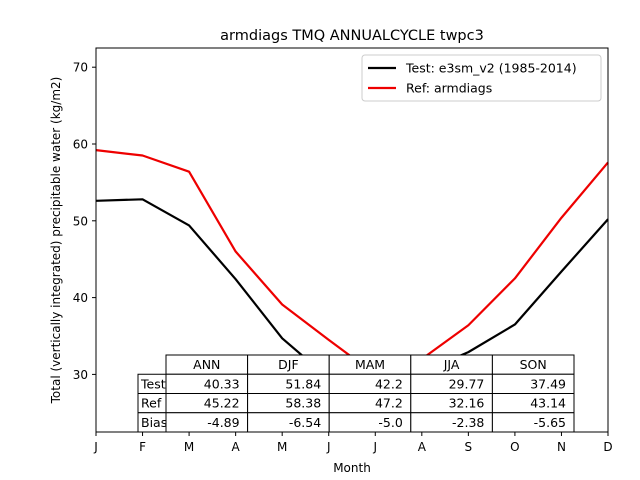 The width and height of the screenshot is (640, 480). Describe the element at coordinates (303, 383) in the screenshot. I see `table-cell-value: 51.84` at that location.